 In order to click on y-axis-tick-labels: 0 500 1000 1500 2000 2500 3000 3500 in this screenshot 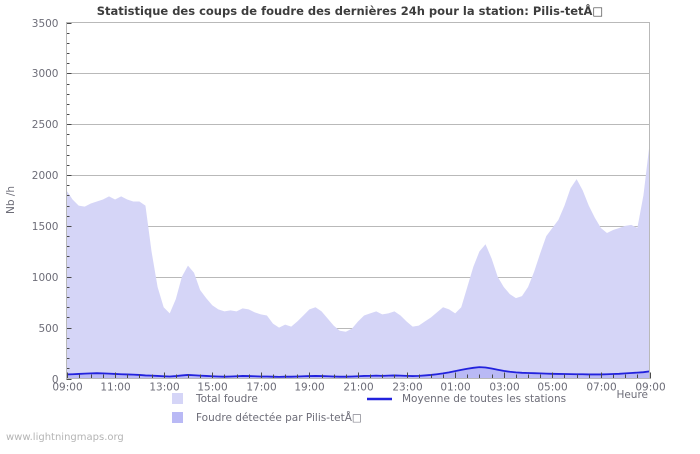, I will do `click(45, 202)`.